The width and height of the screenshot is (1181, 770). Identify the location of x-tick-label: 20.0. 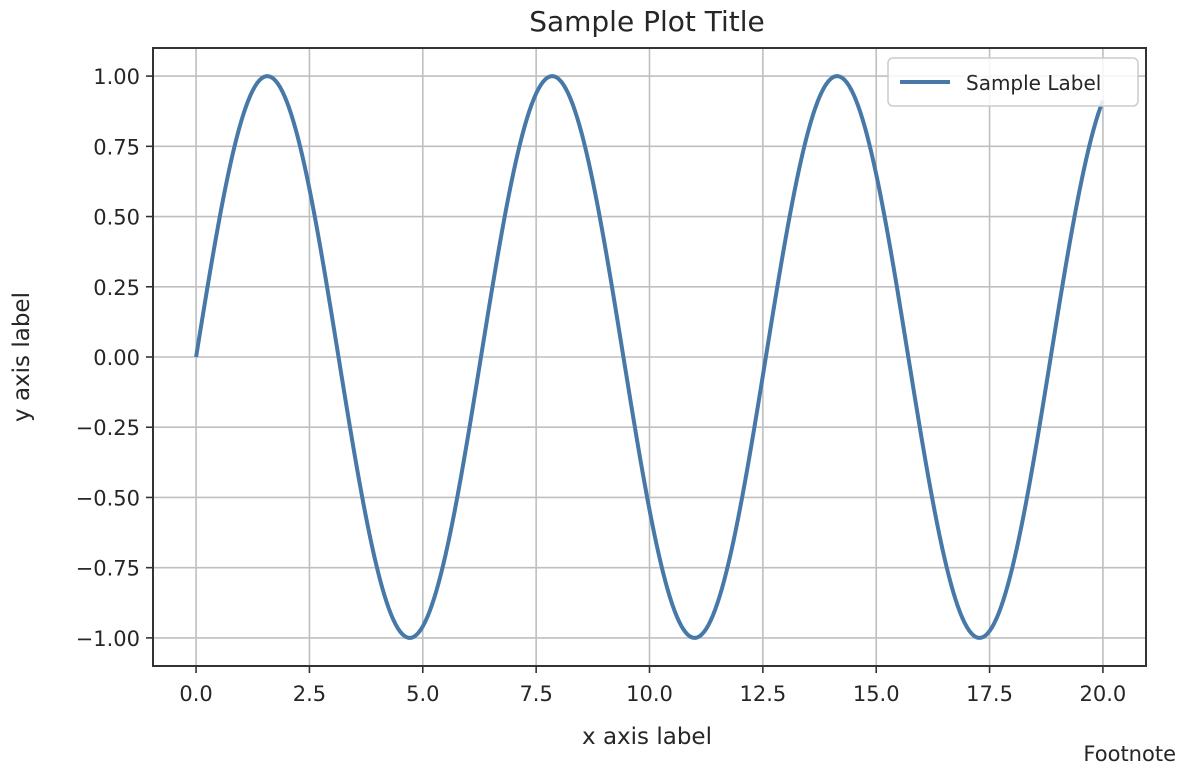
(1103, 694).